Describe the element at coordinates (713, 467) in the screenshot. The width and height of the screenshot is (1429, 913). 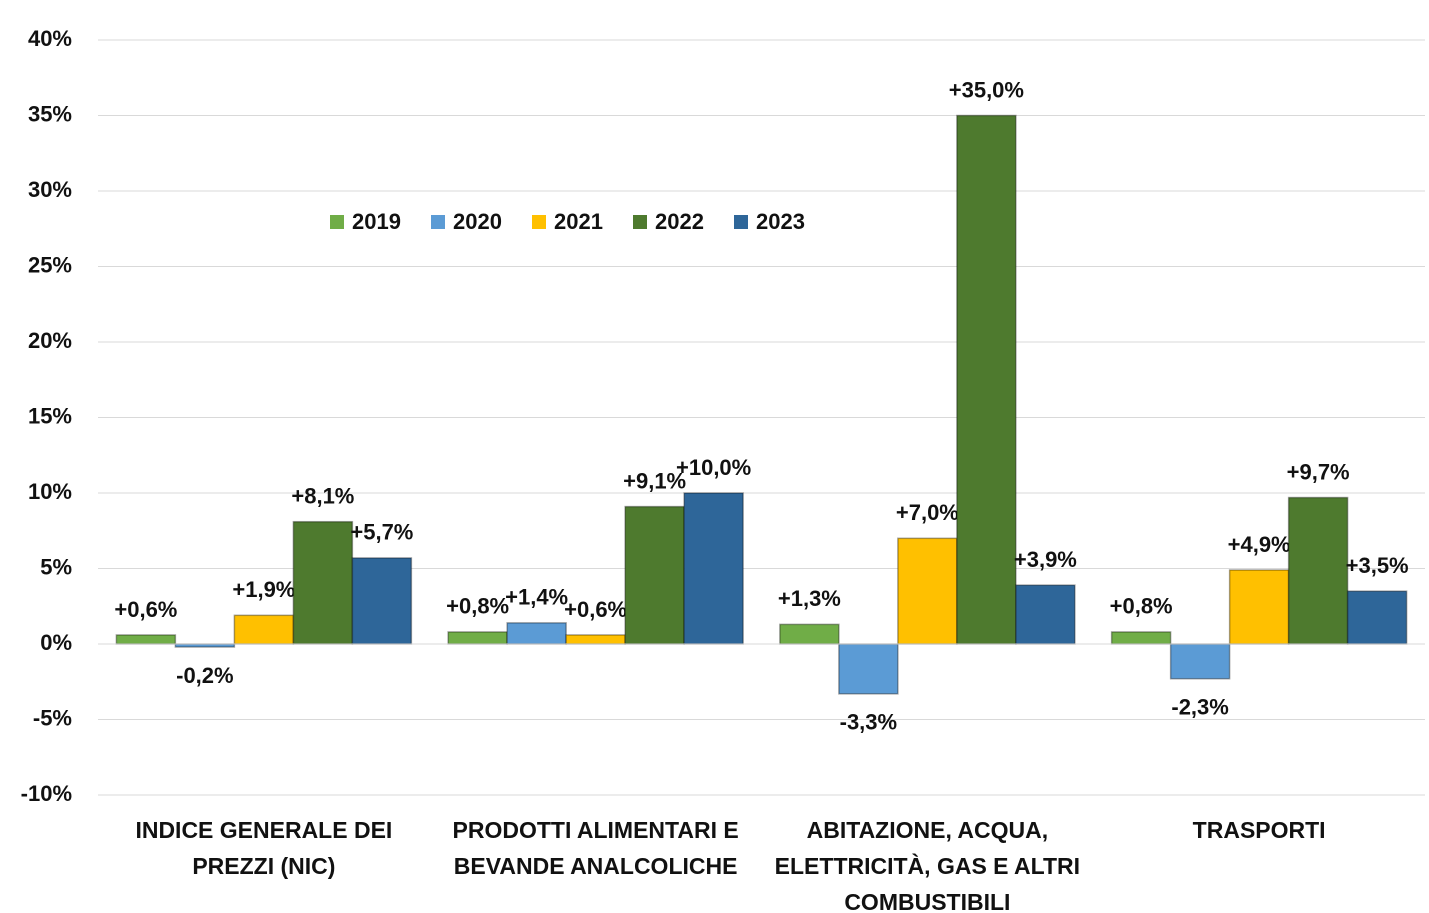
I see `data-label: +10,0%` at that location.